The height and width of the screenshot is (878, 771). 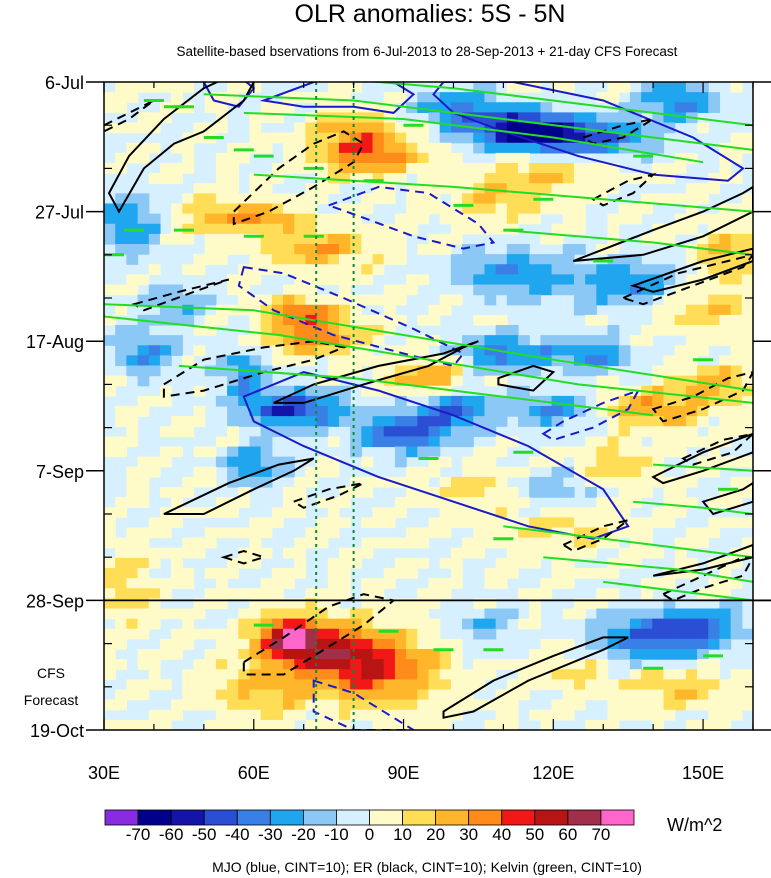 I want to click on colorbar-box, so click(x=419, y=817).